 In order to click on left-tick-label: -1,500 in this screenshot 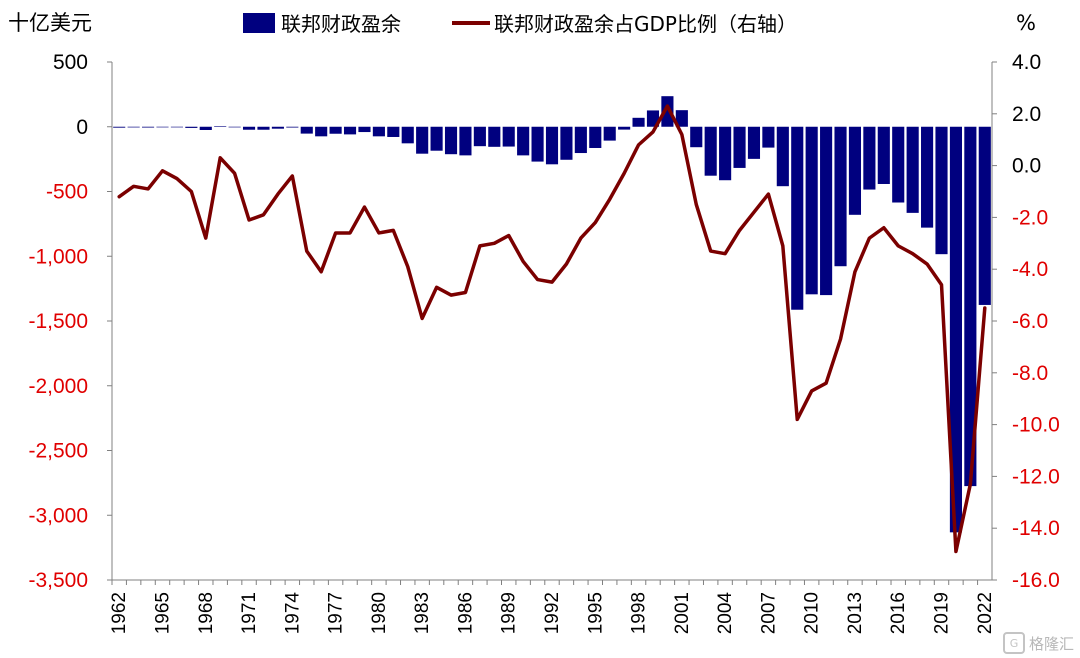, I will do `click(58, 321)`.